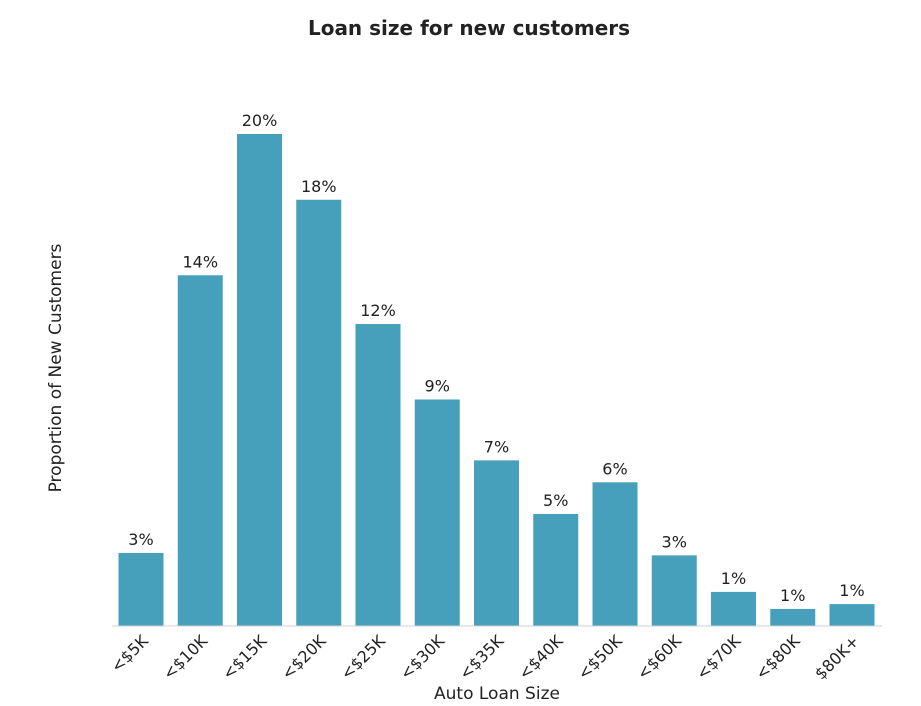 This screenshot has width=921, height=706. I want to click on bar-value-label: 5%, so click(555, 500).